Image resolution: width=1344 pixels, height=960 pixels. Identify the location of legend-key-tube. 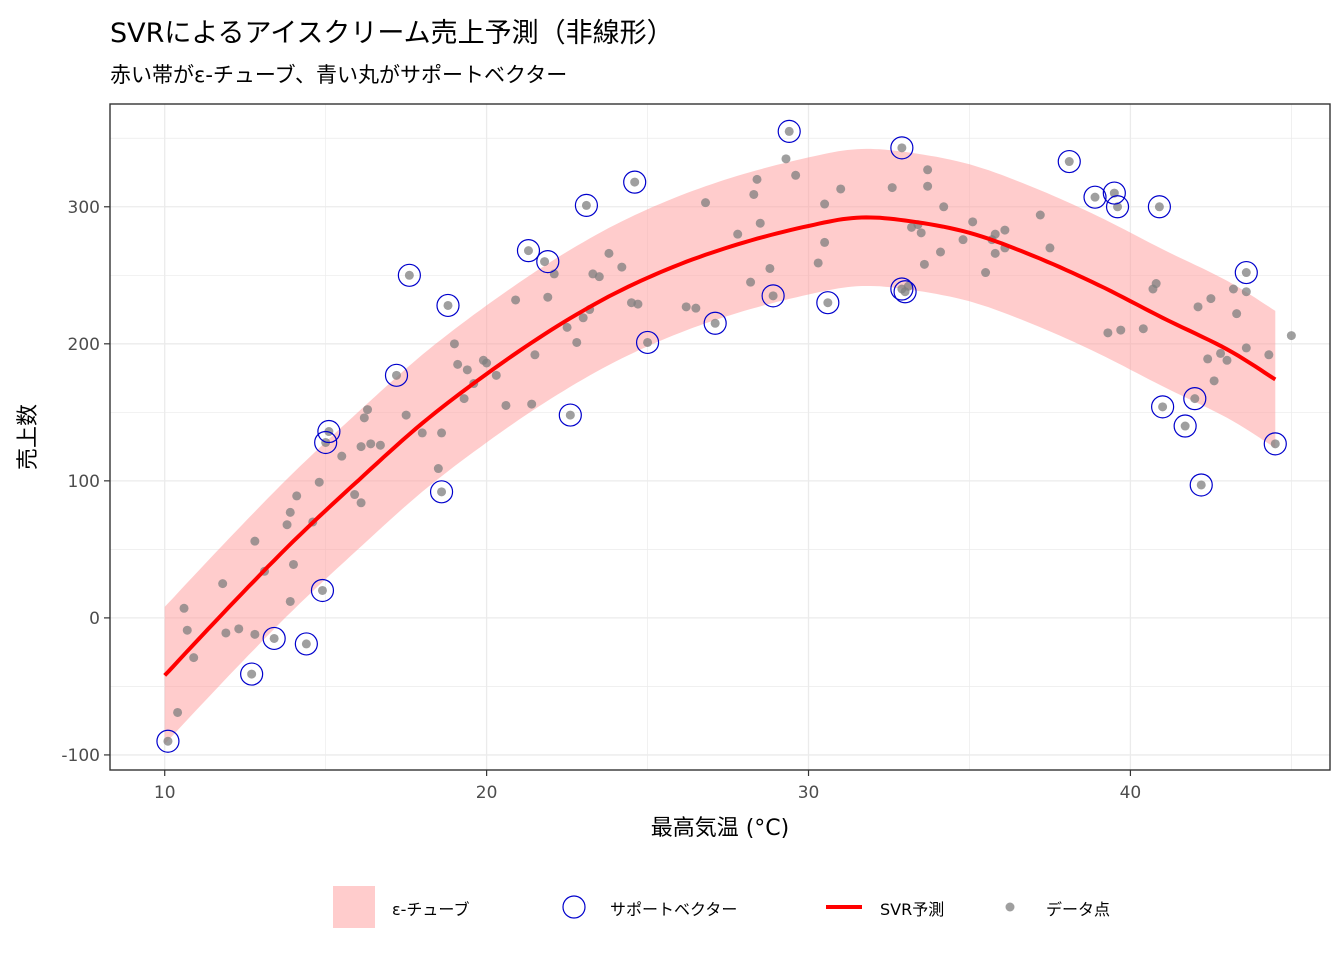
(354, 907).